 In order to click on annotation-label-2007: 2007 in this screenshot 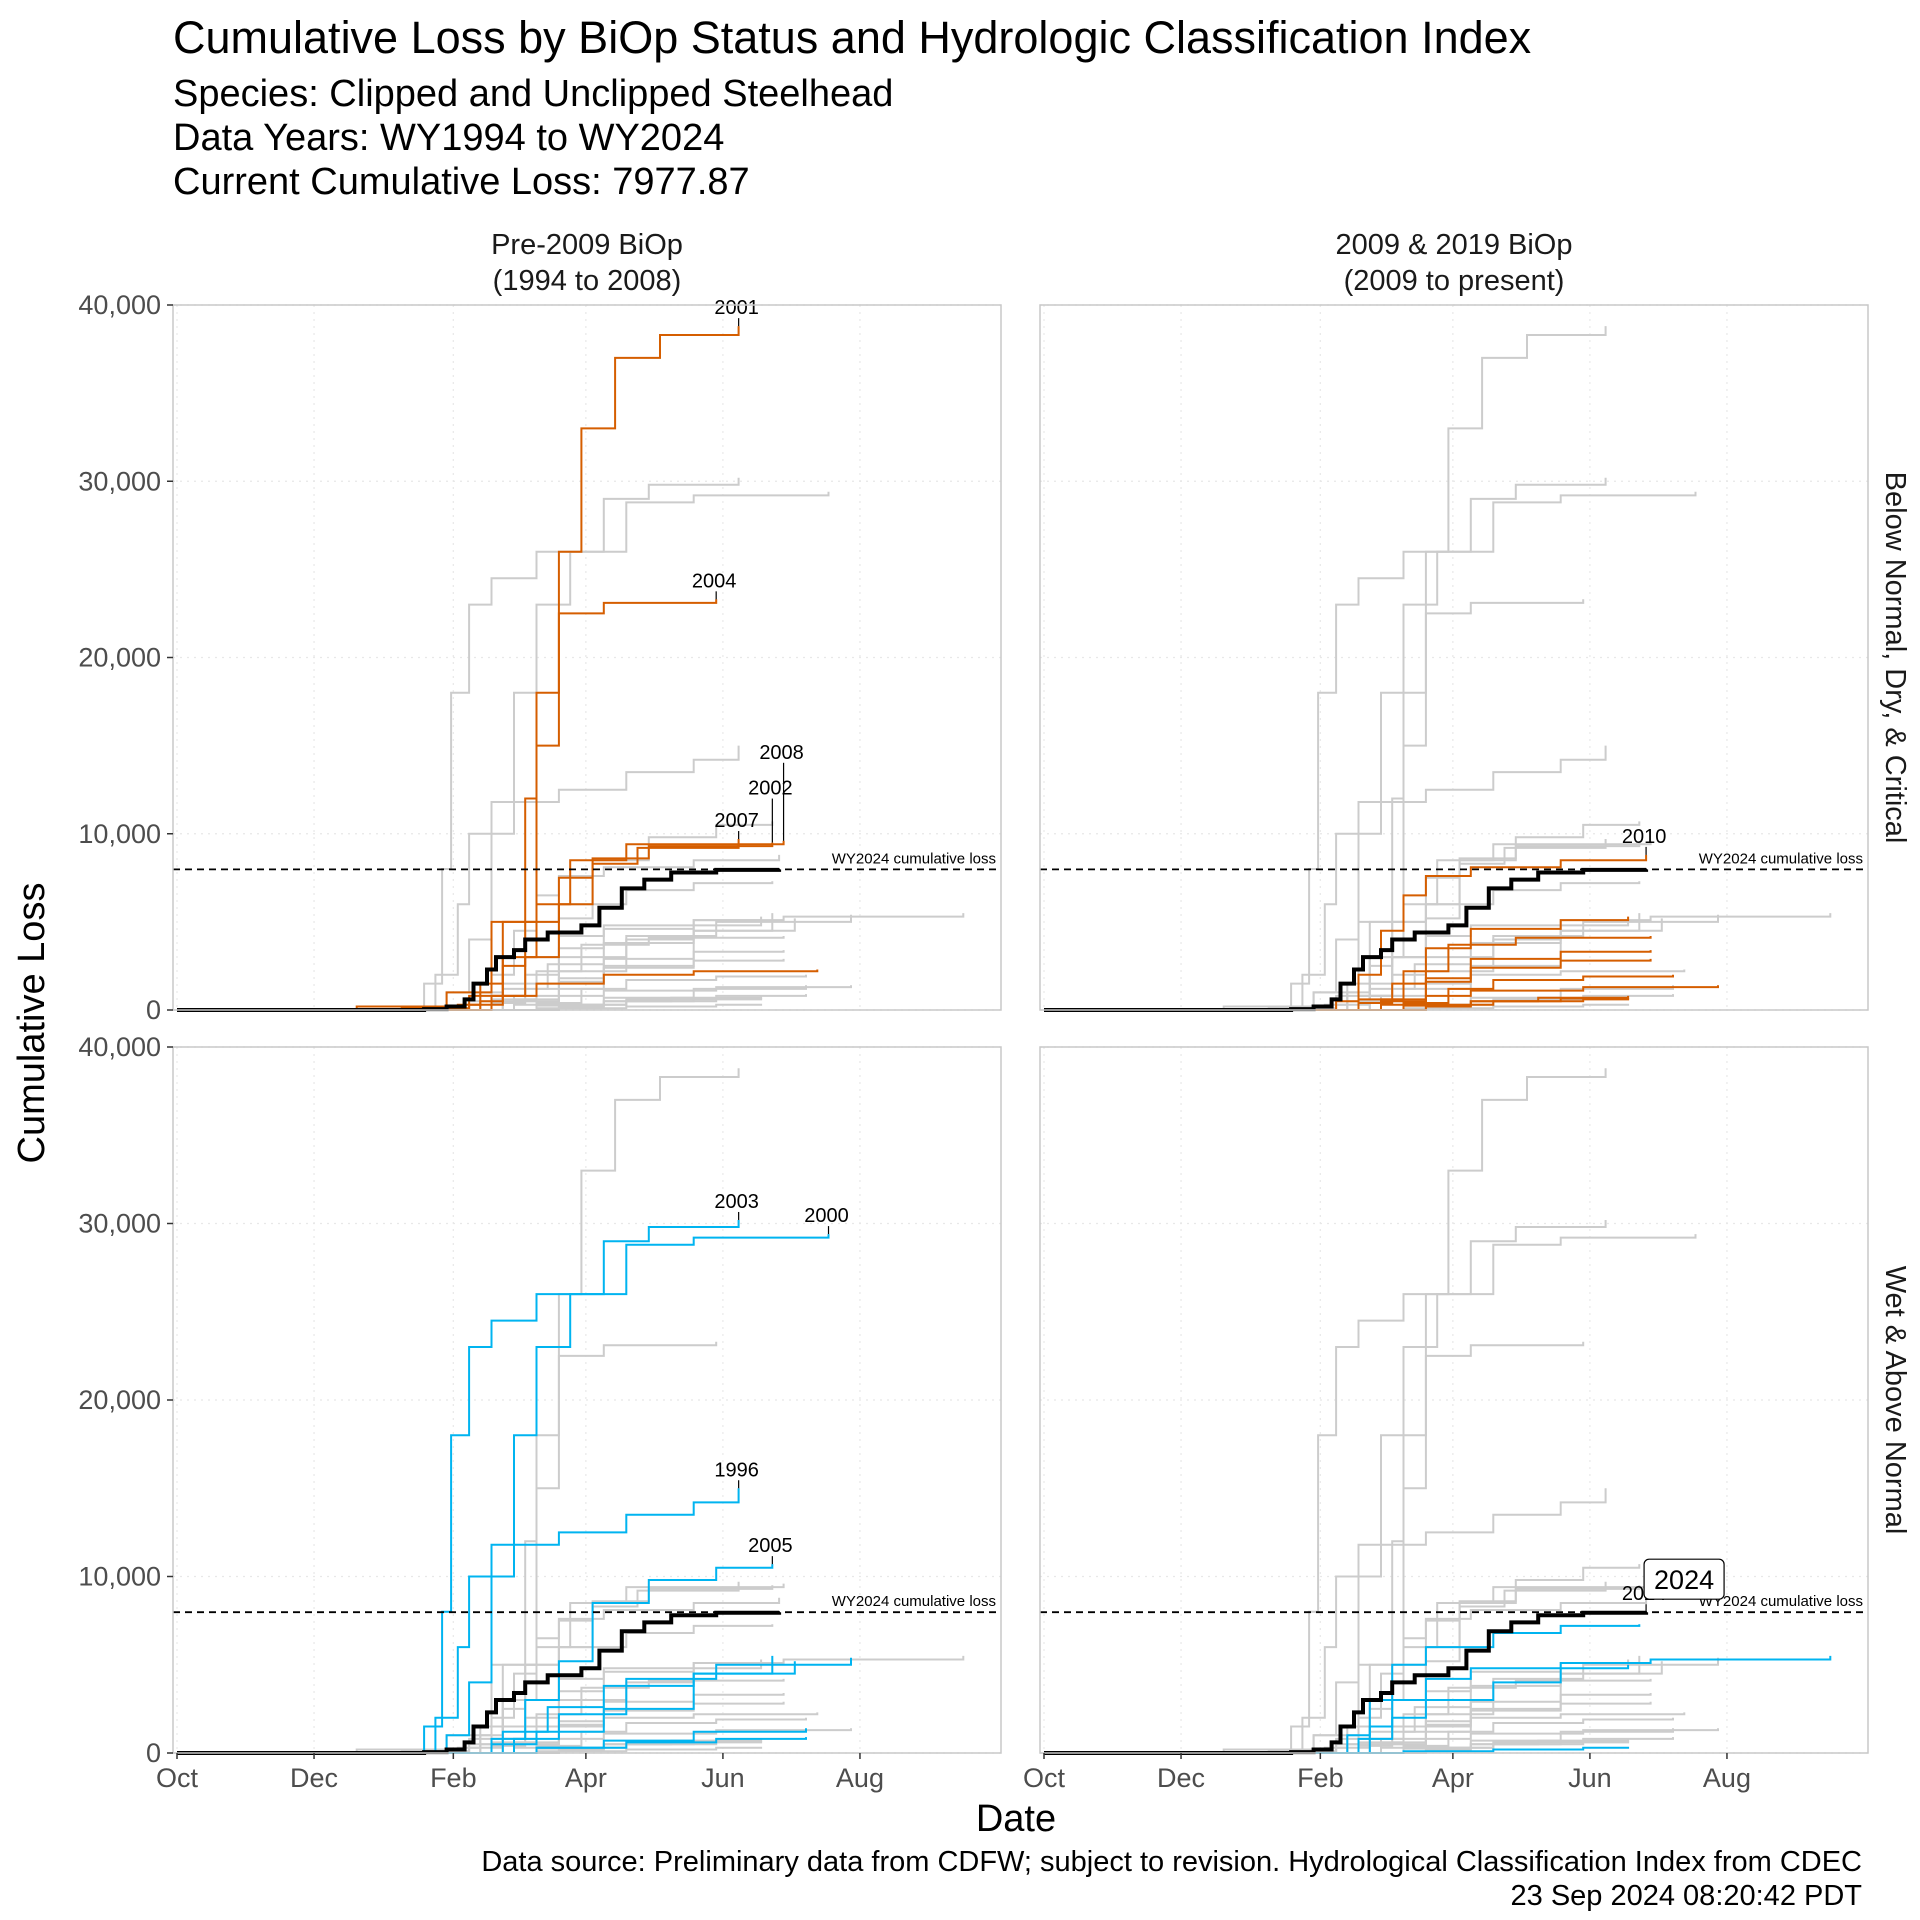, I will do `click(736, 821)`.